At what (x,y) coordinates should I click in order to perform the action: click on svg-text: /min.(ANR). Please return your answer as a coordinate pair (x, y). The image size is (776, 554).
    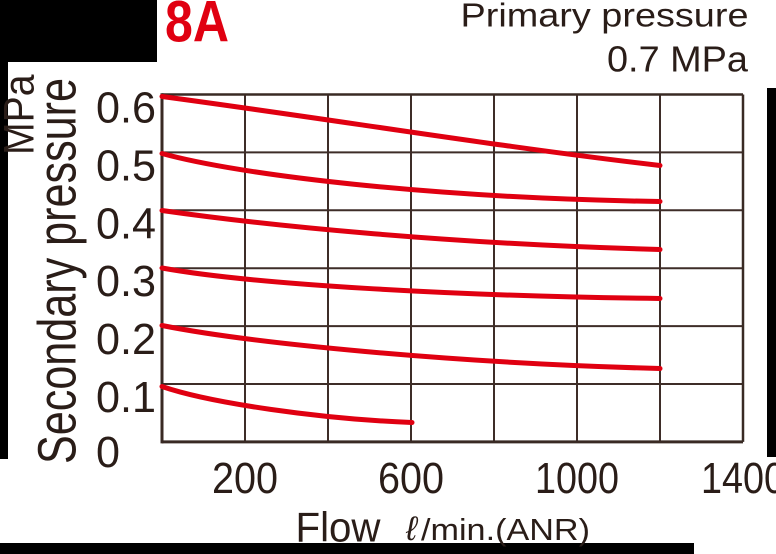
    Looking at the image, I should click on (505, 529).